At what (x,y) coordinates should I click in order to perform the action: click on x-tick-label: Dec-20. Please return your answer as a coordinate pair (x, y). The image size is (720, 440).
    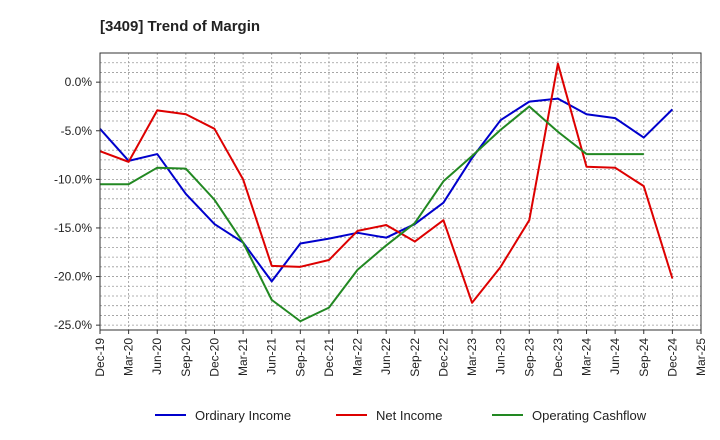
    Looking at the image, I should click on (214, 357).